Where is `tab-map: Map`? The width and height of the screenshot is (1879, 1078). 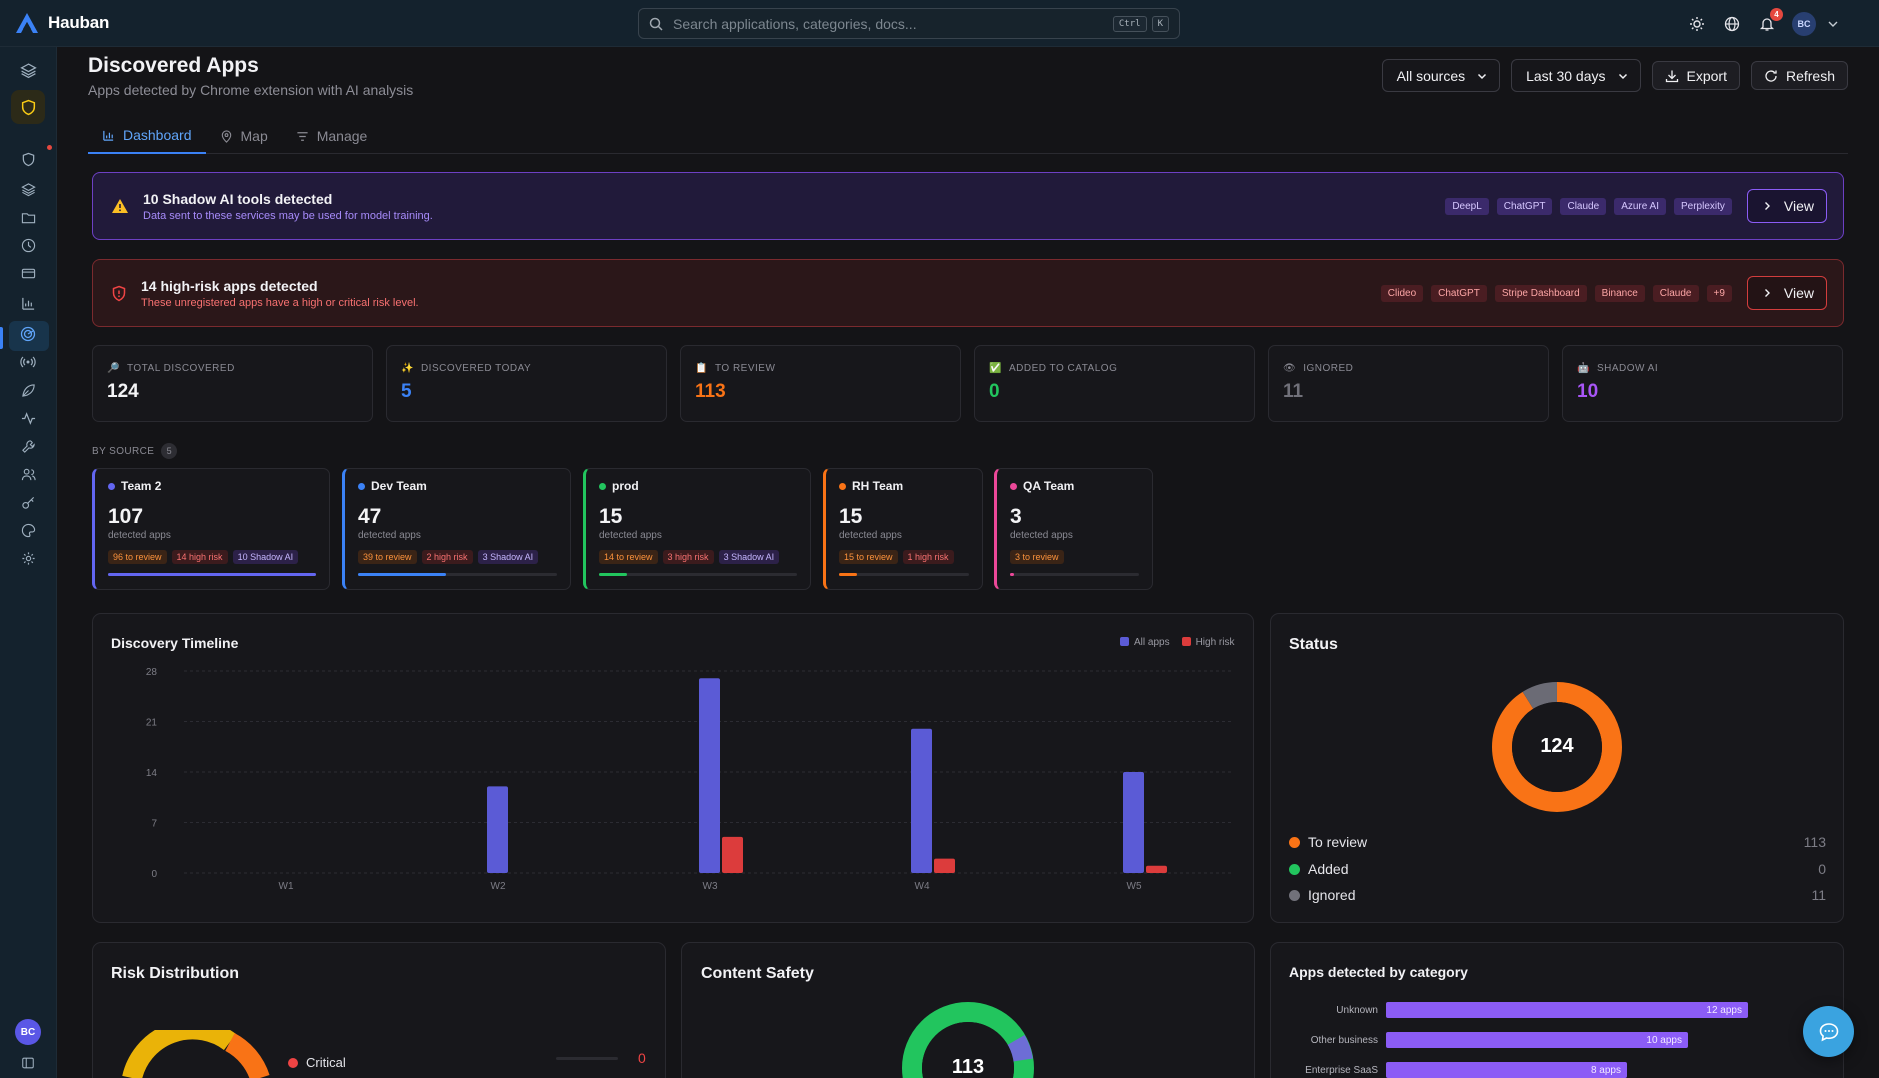 tab-map: Map is located at coordinates (244, 136).